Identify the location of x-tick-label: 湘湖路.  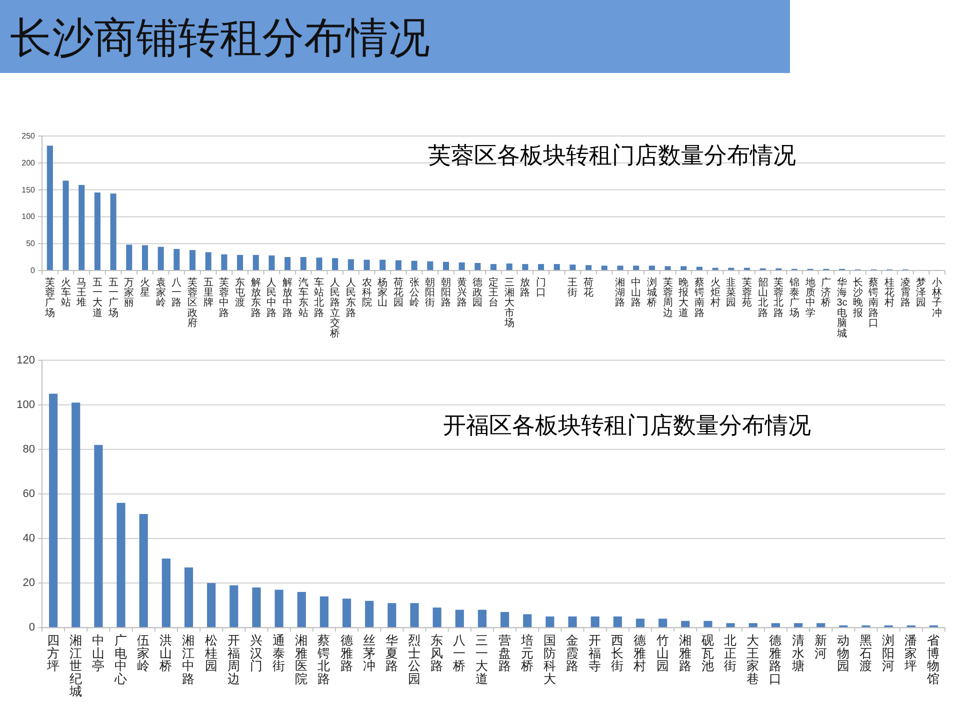
(620, 292).